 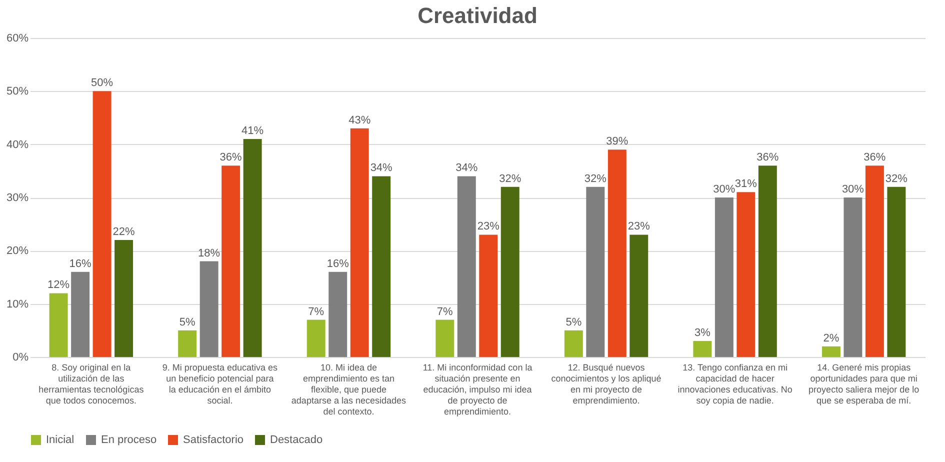 What do you see at coordinates (359, 120) in the screenshot?
I see `data-label: 43%` at bounding box center [359, 120].